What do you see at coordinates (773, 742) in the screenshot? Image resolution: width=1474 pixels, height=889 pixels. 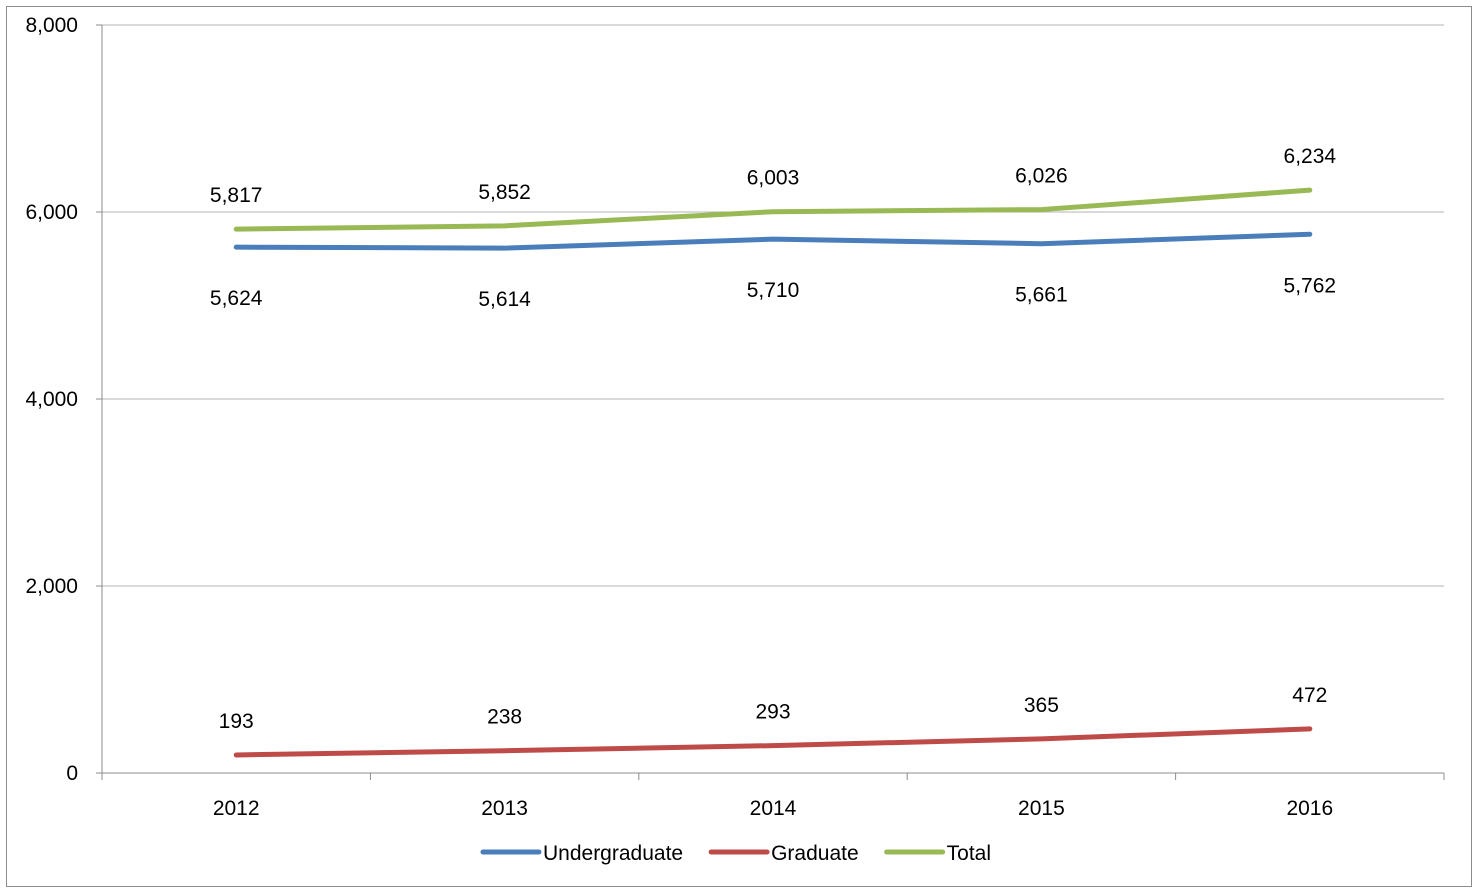 I see `series-line-graduate` at bounding box center [773, 742].